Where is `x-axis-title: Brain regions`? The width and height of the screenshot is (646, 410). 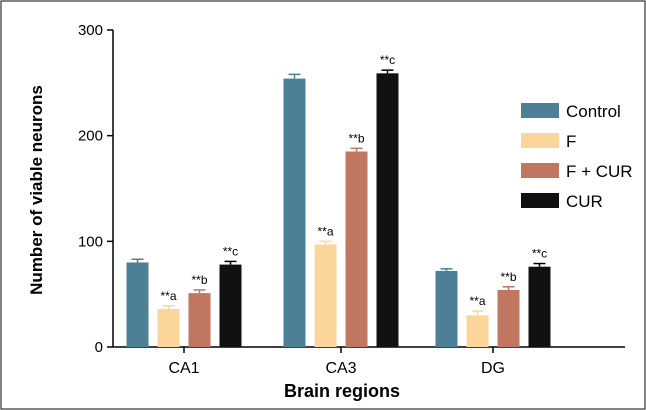
x-axis-title: Brain regions is located at coordinates (342, 391).